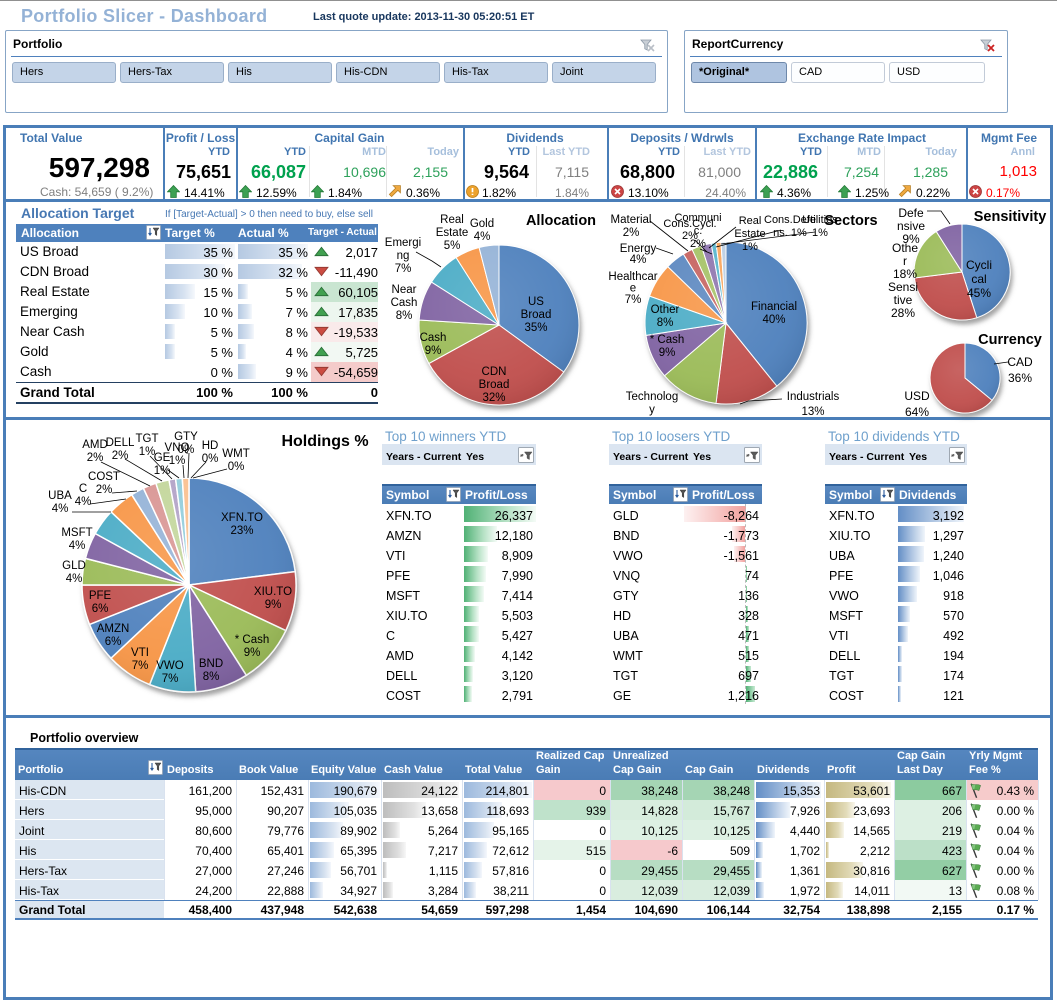 The image size is (1057, 1007). What do you see at coordinates (403, 243) in the screenshot?
I see `svg-text: Emergi` at bounding box center [403, 243].